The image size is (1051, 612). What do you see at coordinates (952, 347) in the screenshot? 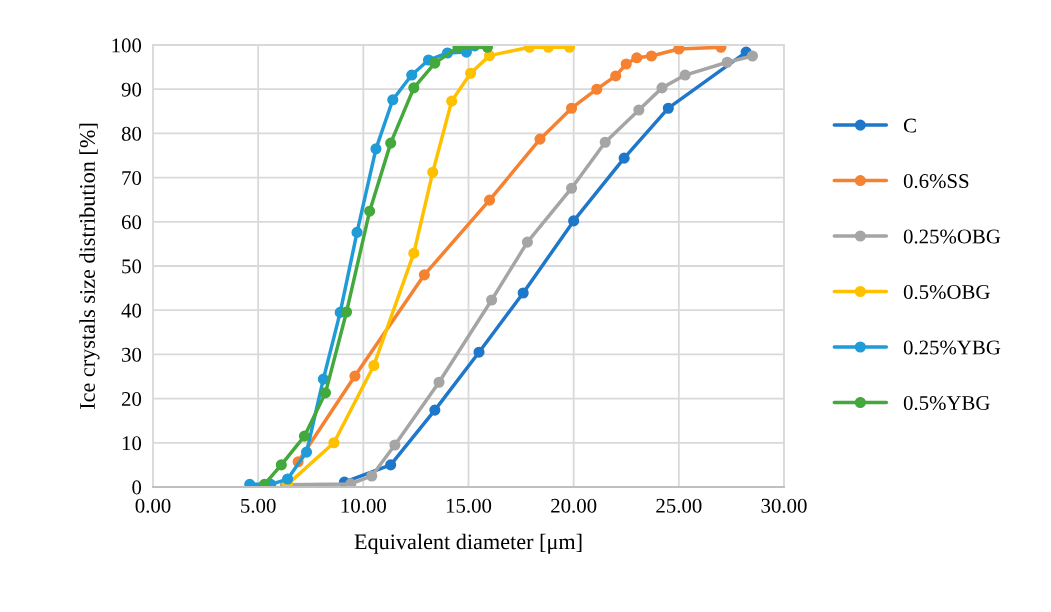
I see `legend-label: 0.25%YBG` at bounding box center [952, 347].